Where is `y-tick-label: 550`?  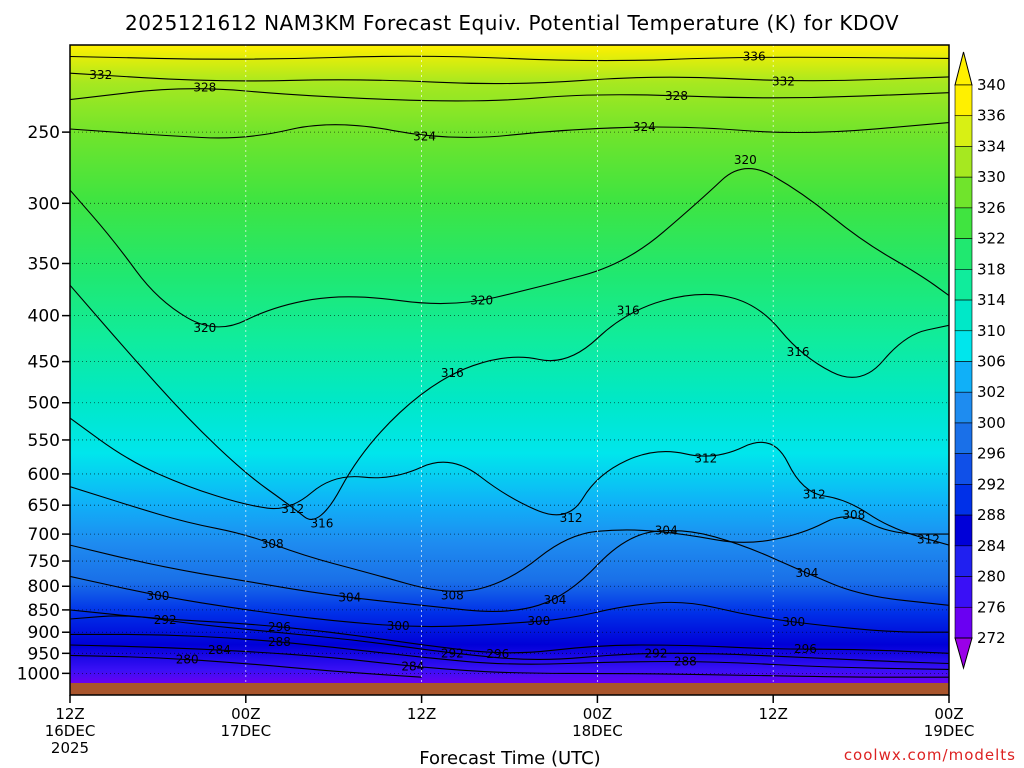
y-tick-label: 550 is located at coordinates (44, 441).